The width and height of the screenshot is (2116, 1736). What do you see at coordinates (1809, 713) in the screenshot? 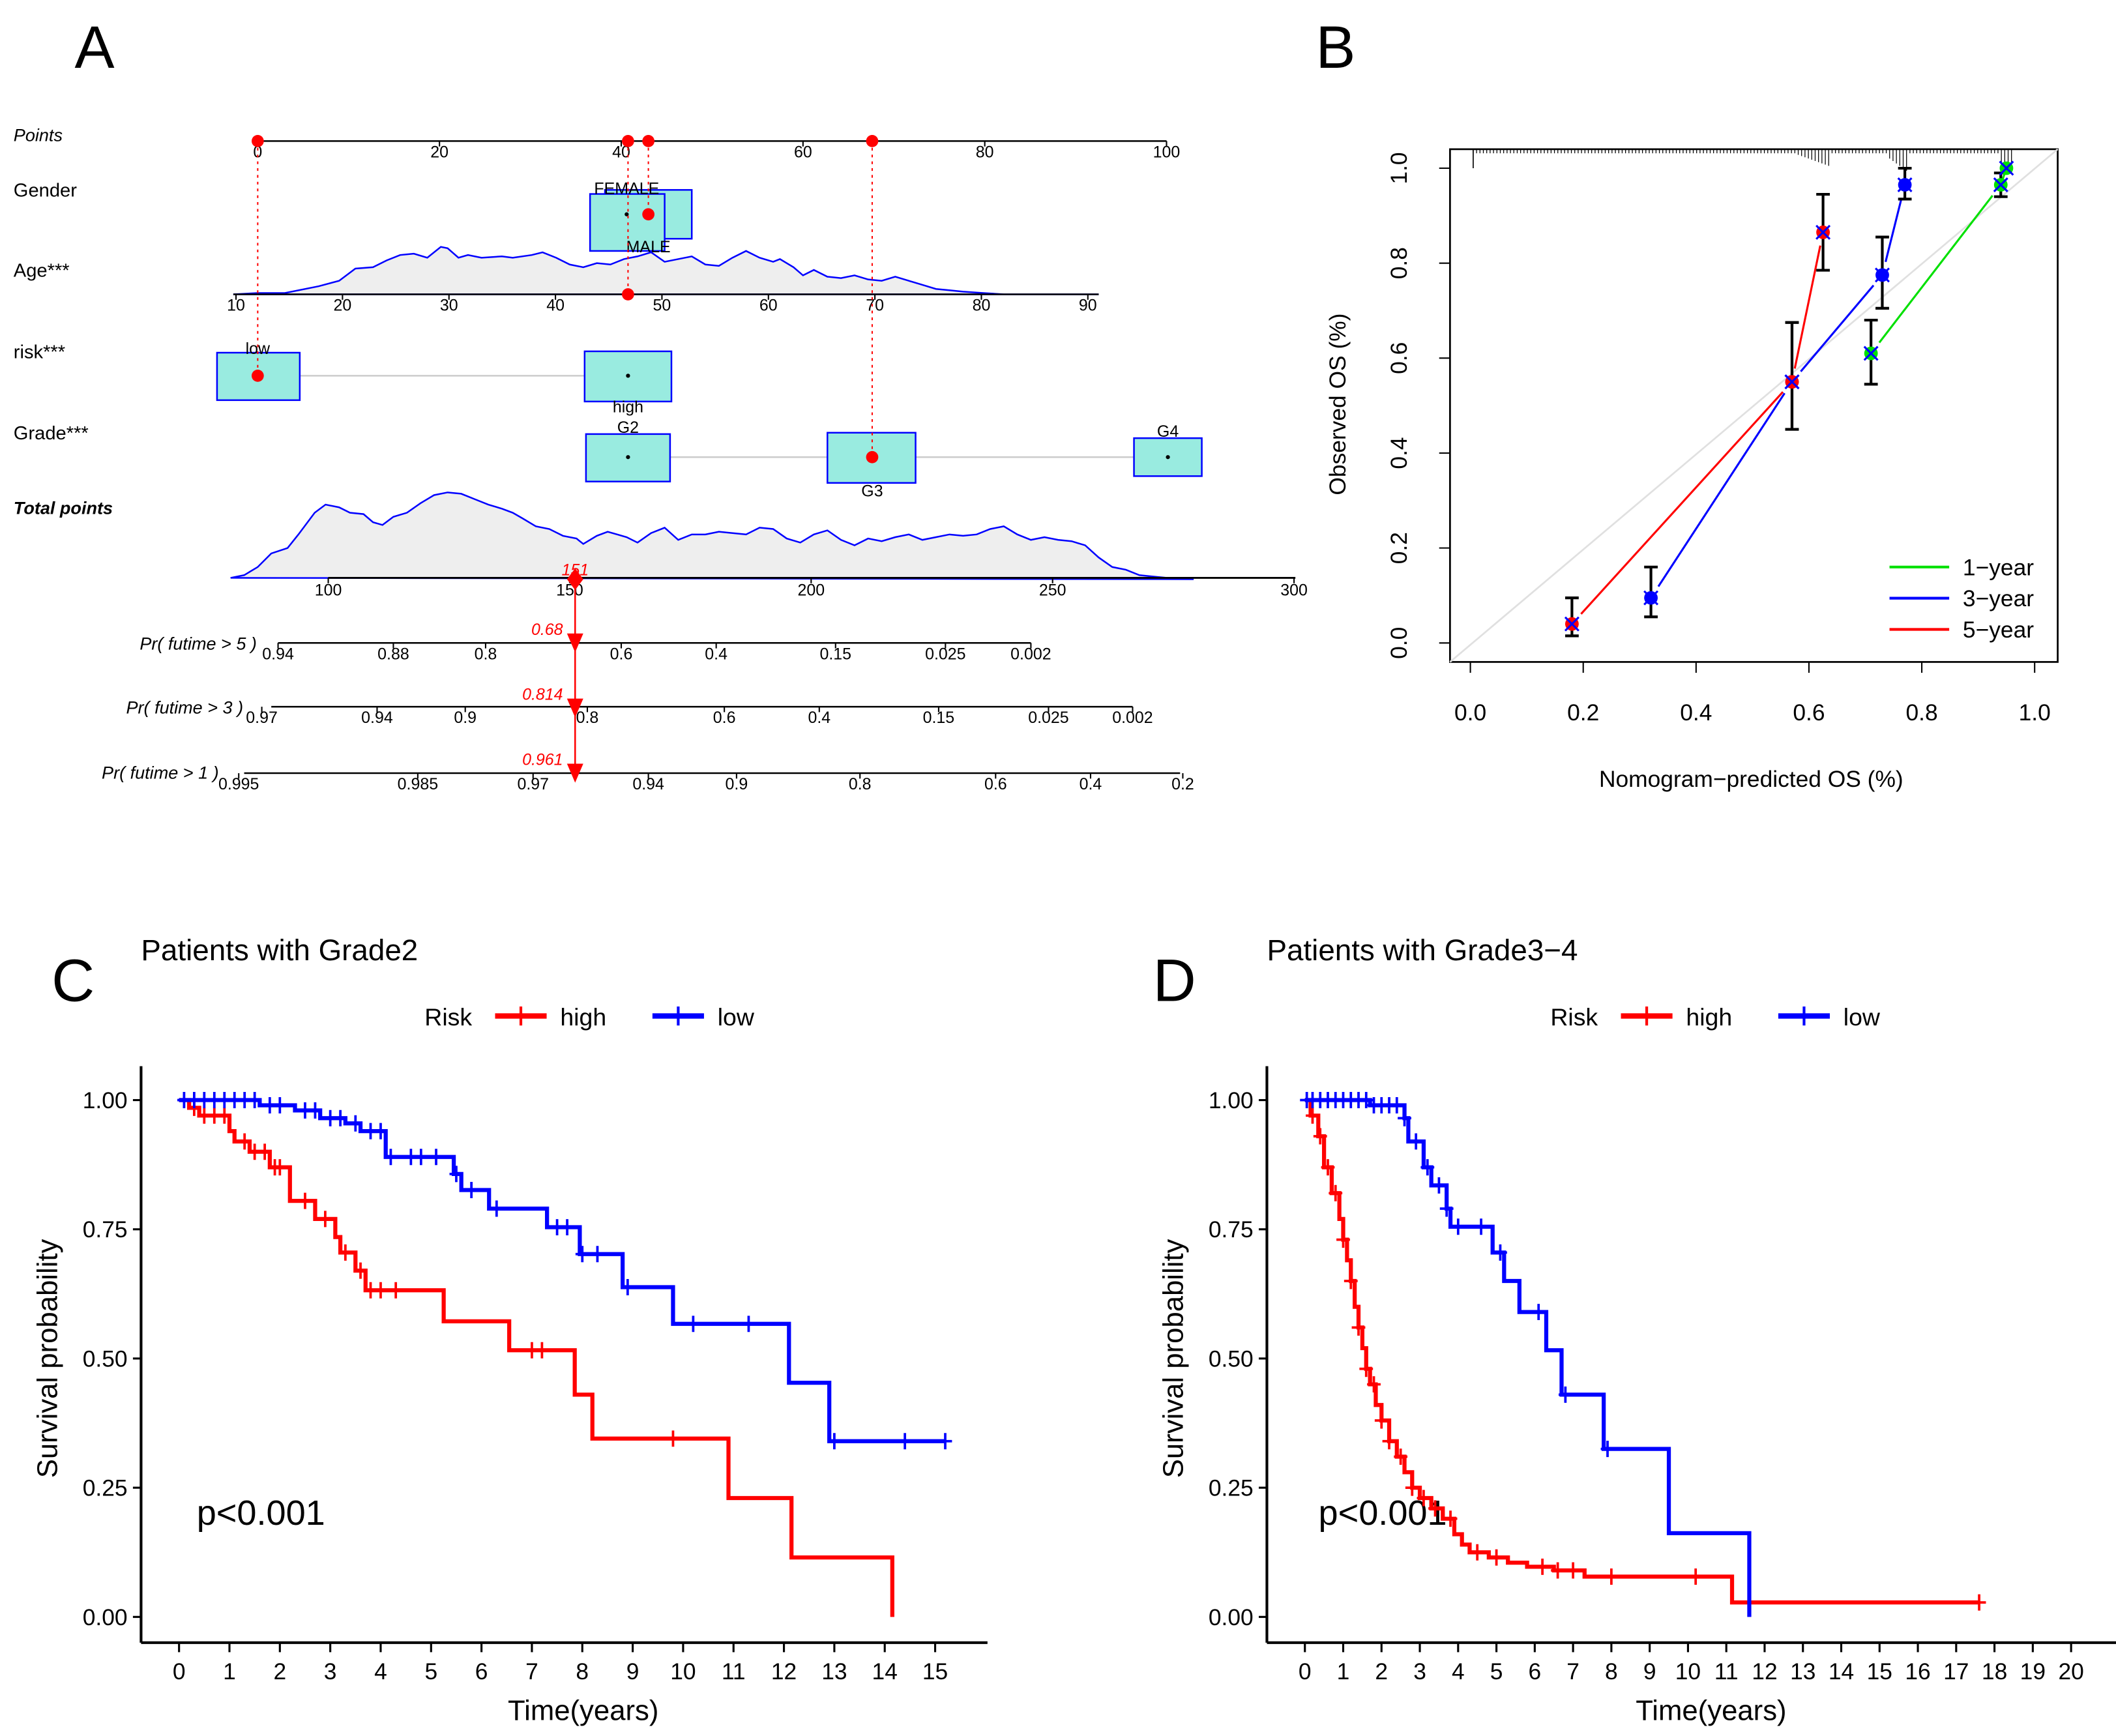
I see `calibration-x-tick-label: 0.6` at bounding box center [1809, 713].